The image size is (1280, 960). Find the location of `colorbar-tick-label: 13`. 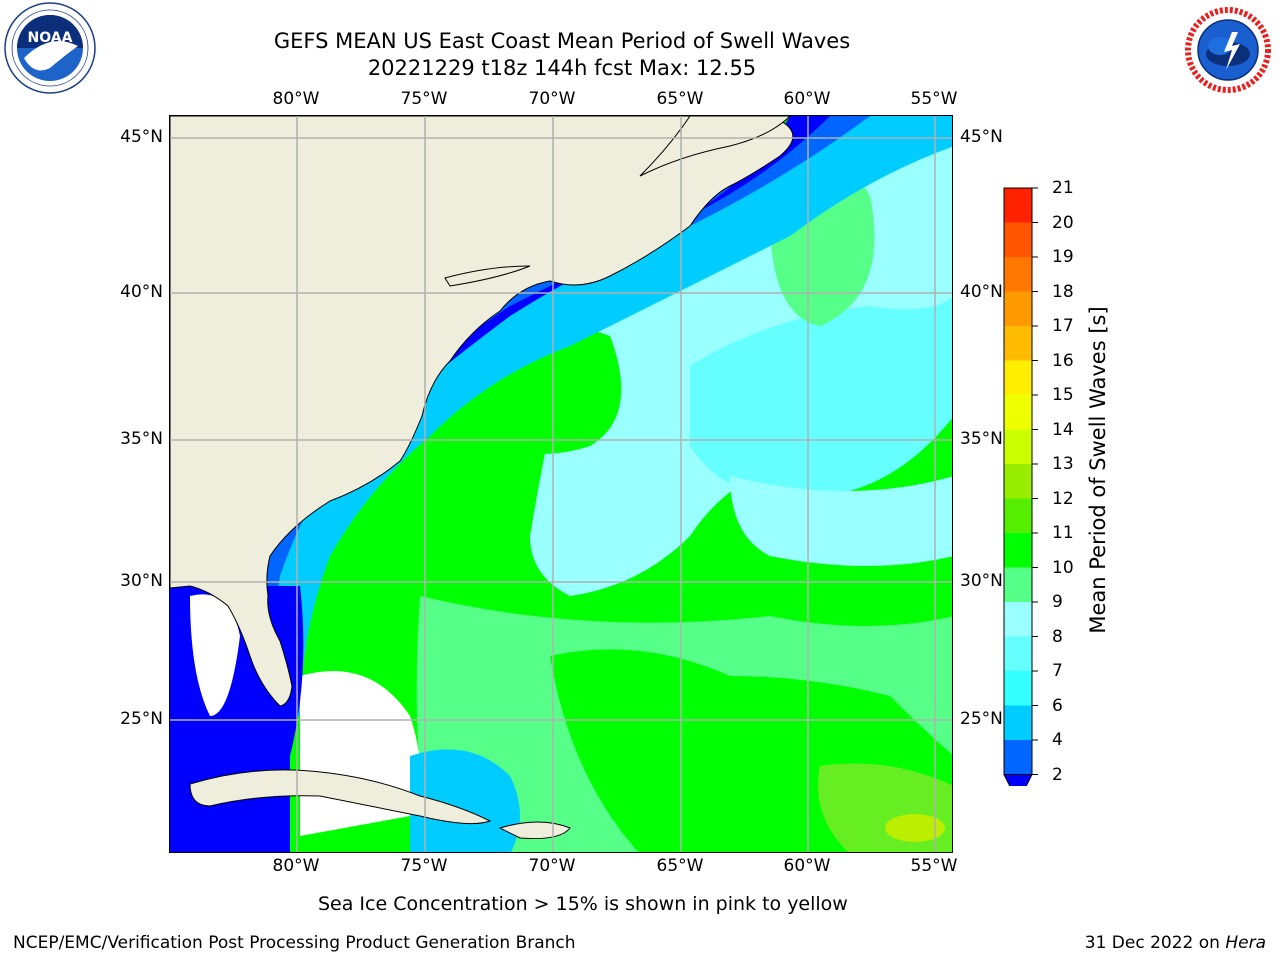

colorbar-tick-label: 13 is located at coordinates (1063, 464).